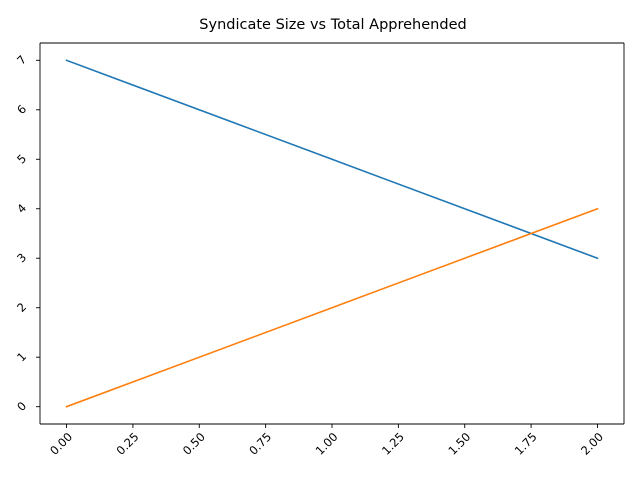  Describe the element at coordinates (332, 25) in the screenshot. I see `chart-title: Syndicate Size vs Total Apprehended` at that location.